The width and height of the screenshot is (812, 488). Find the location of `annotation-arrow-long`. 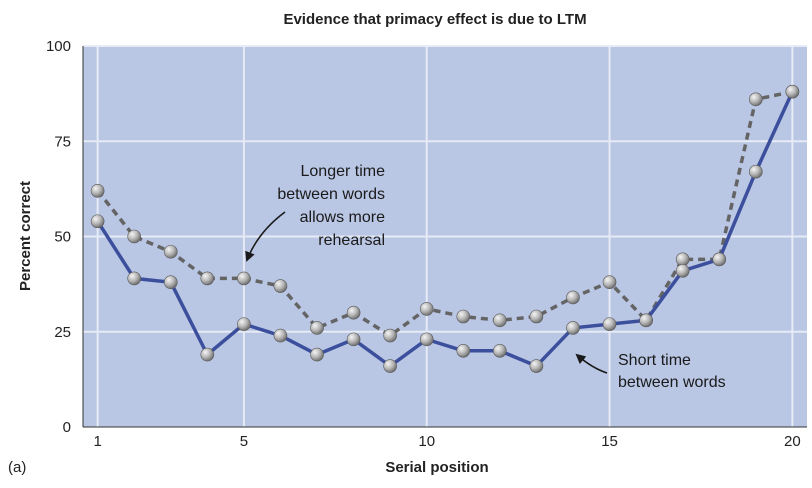

annotation-arrow-long is located at coordinates (265, 236).